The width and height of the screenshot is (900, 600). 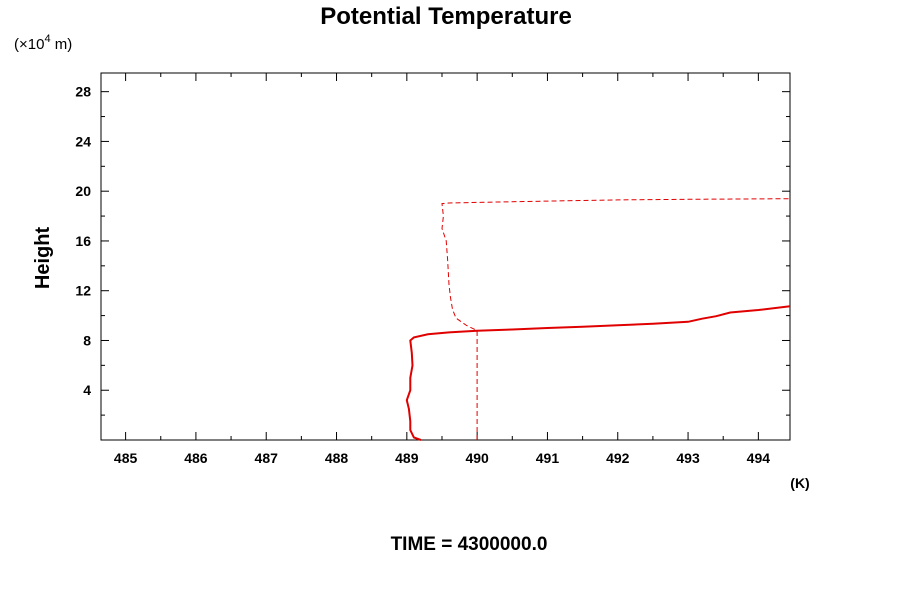 I want to click on y-tick-label: 24, so click(x=83, y=141).